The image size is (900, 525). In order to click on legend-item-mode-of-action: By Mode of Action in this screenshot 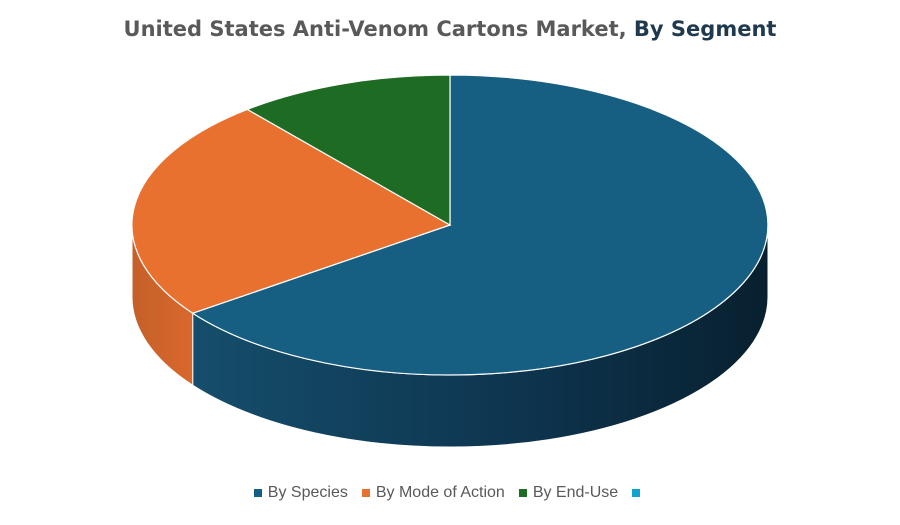, I will do `click(433, 493)`.